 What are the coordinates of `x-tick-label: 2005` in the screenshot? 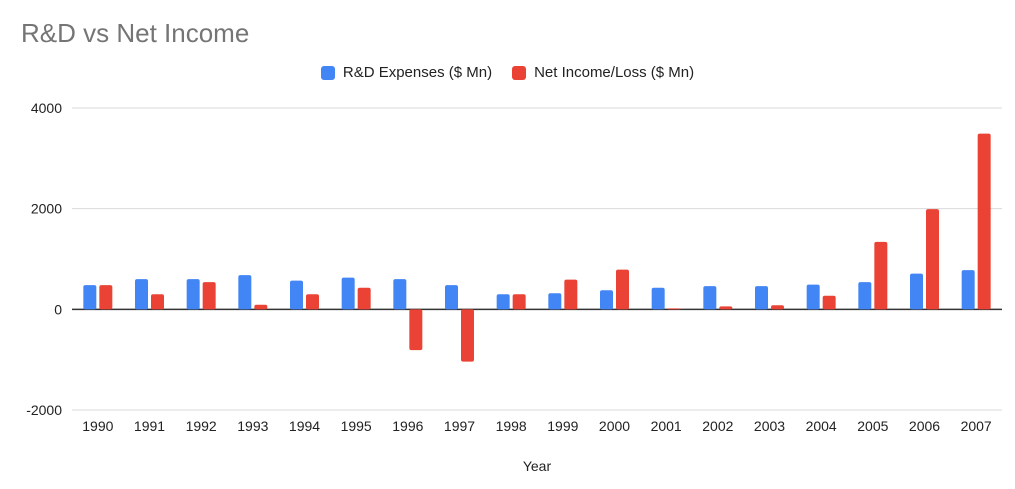 It's located at (872, 426).